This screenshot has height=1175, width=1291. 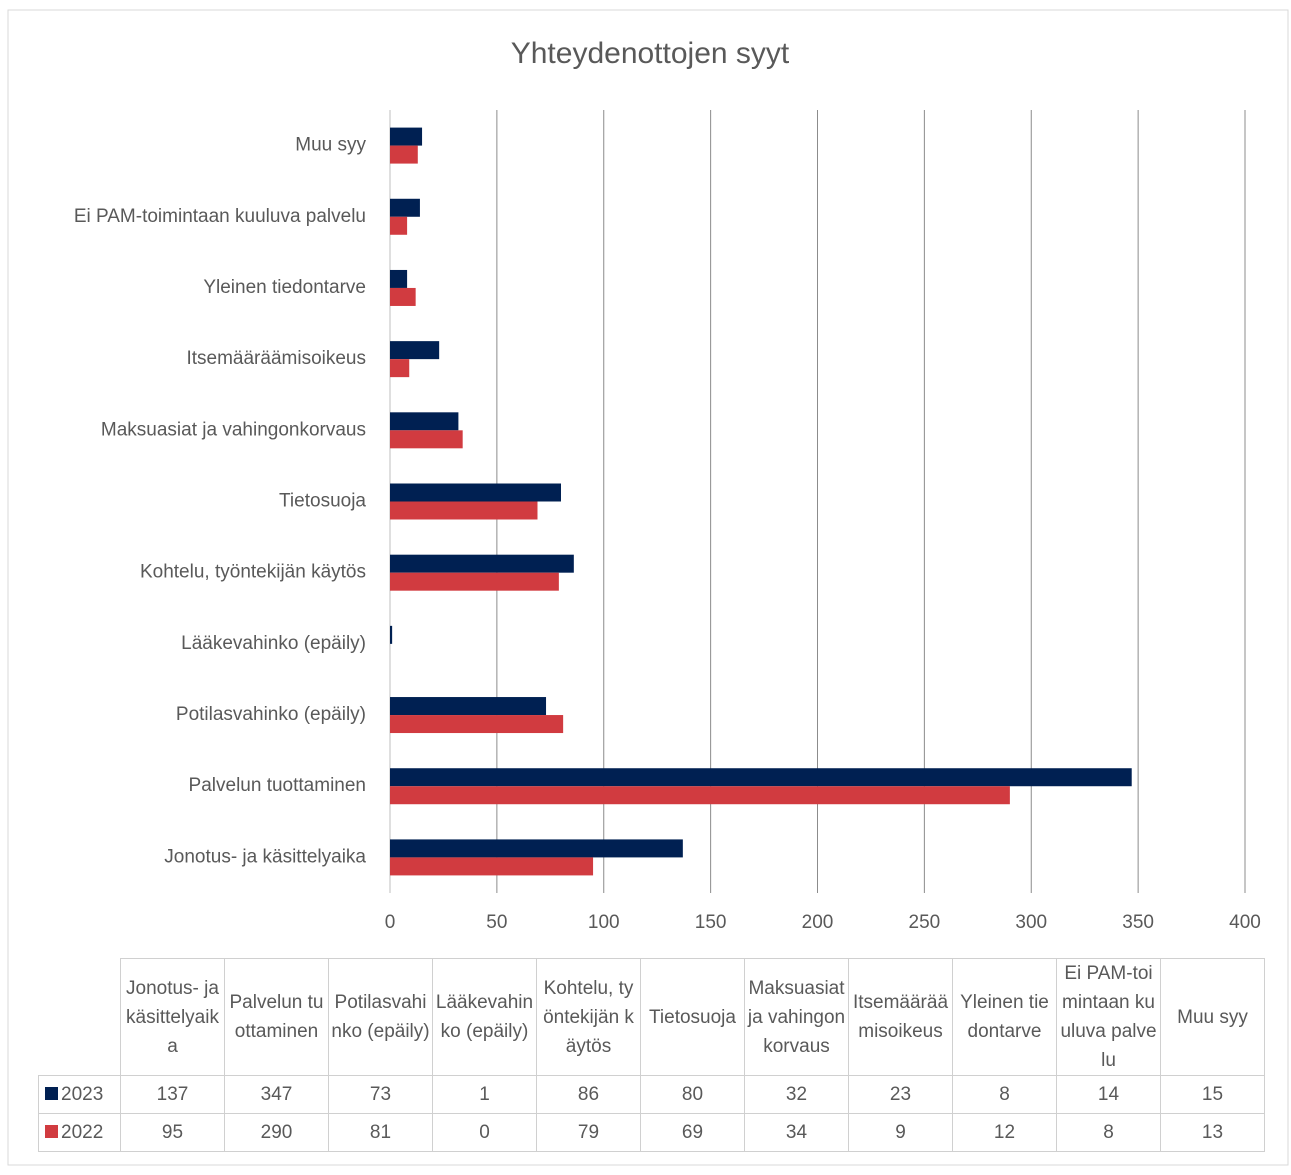 What do you see at coordinates (253, 572) in the screenshot?
I see `y-tick-label: Kohtelu, työntekijän käytös` at bounding box center [253, 572].